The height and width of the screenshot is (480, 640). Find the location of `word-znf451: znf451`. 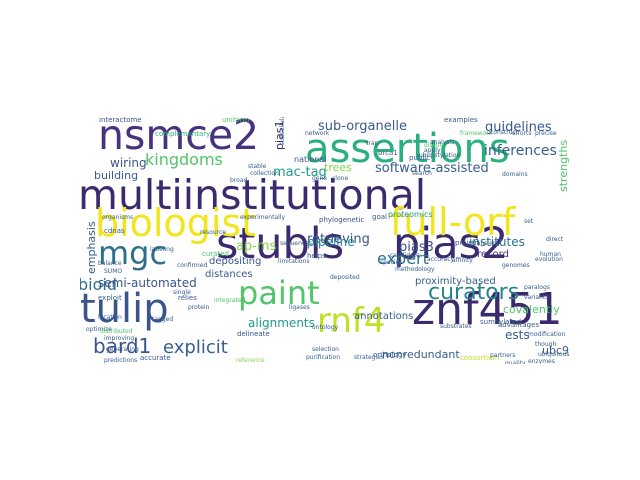

word-znf451: znf451 is located at coordinates (487, 309).